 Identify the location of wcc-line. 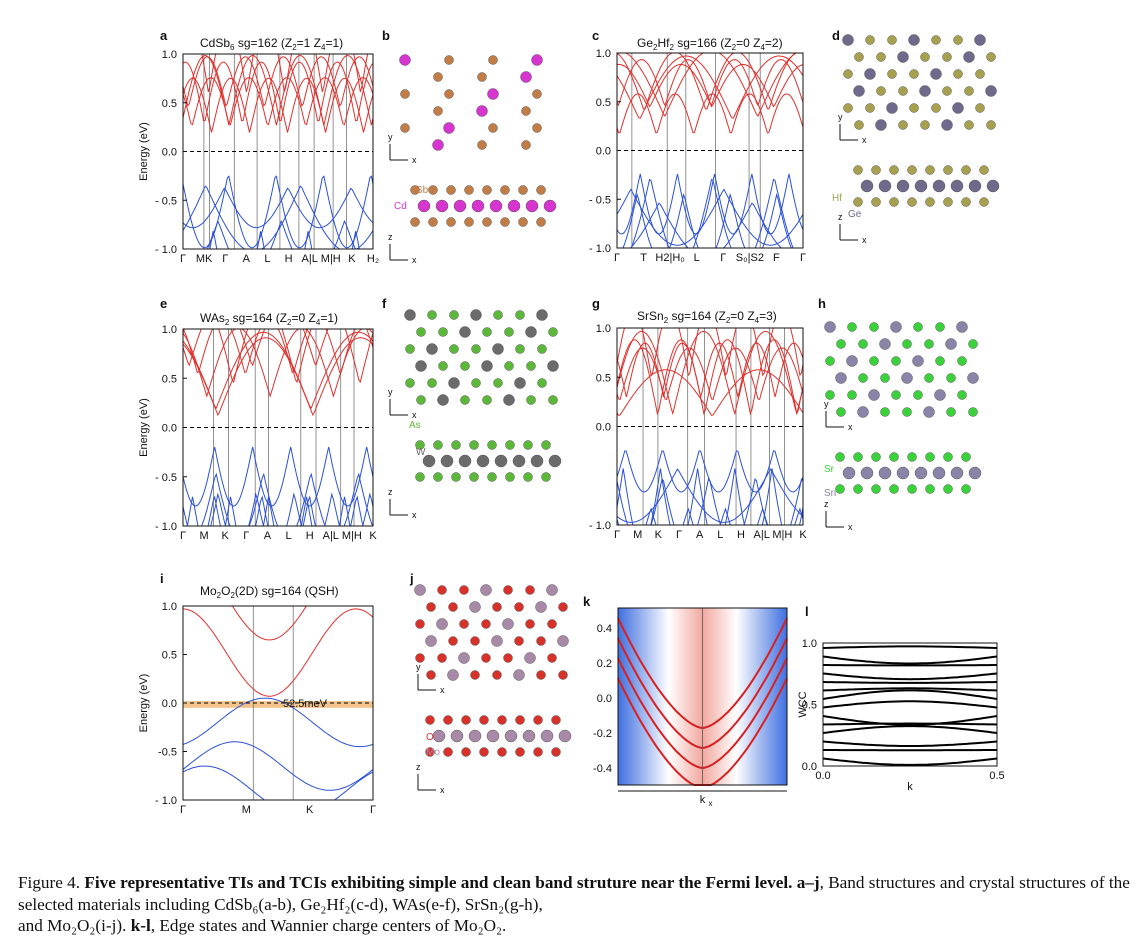
(910, 676).